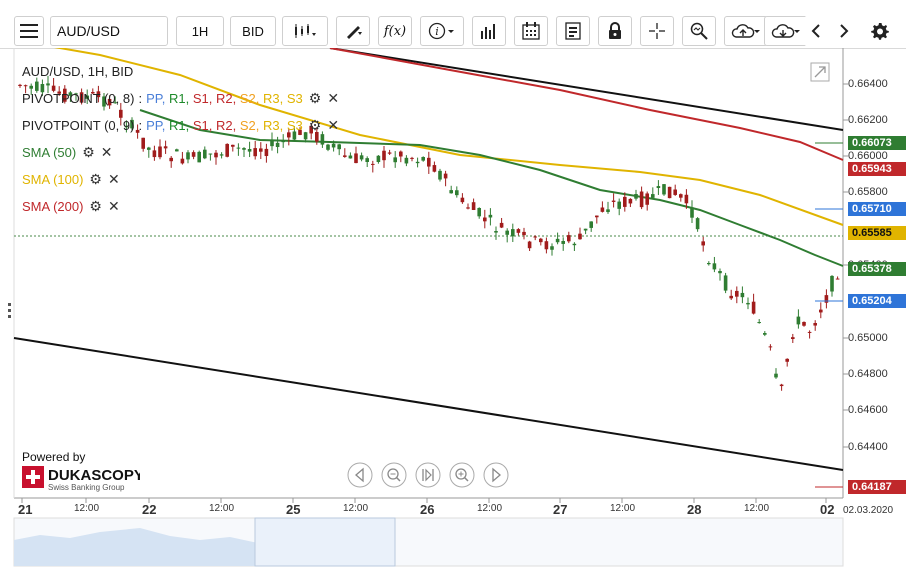 This screenshot has height=571, width=906. I want to click on sma-50-label: SMA (50), so click(49, 152).